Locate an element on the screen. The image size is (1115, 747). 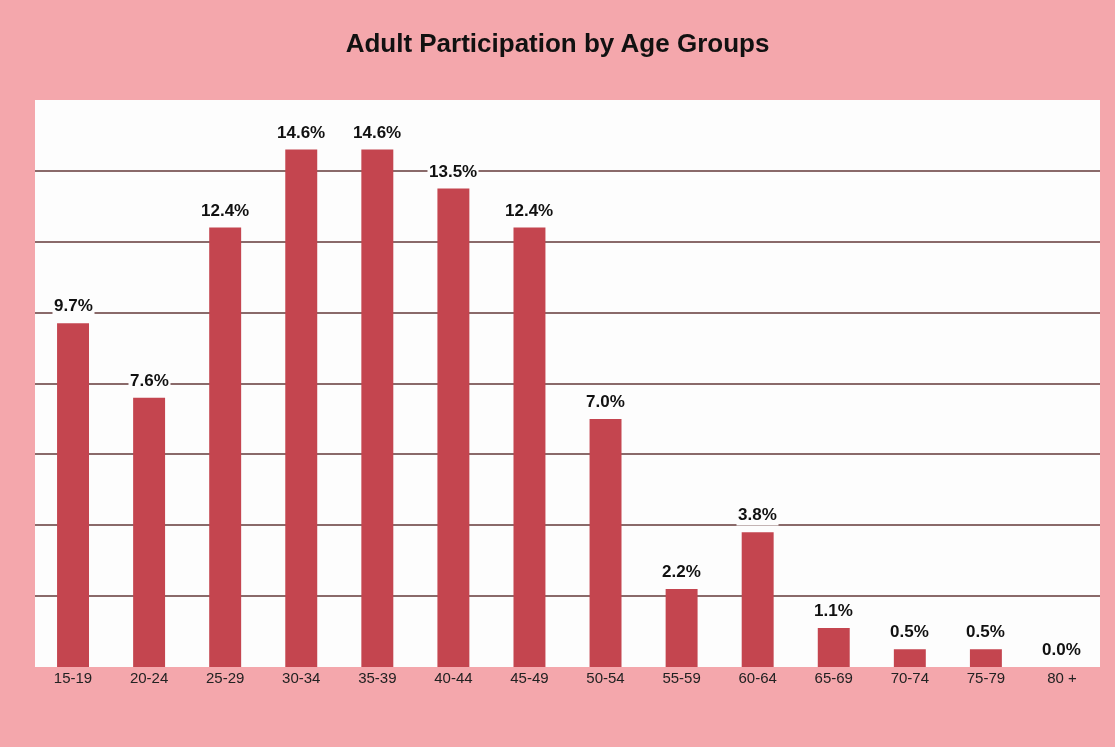
data-label: 9.7% is located at coordinates (73, 305).